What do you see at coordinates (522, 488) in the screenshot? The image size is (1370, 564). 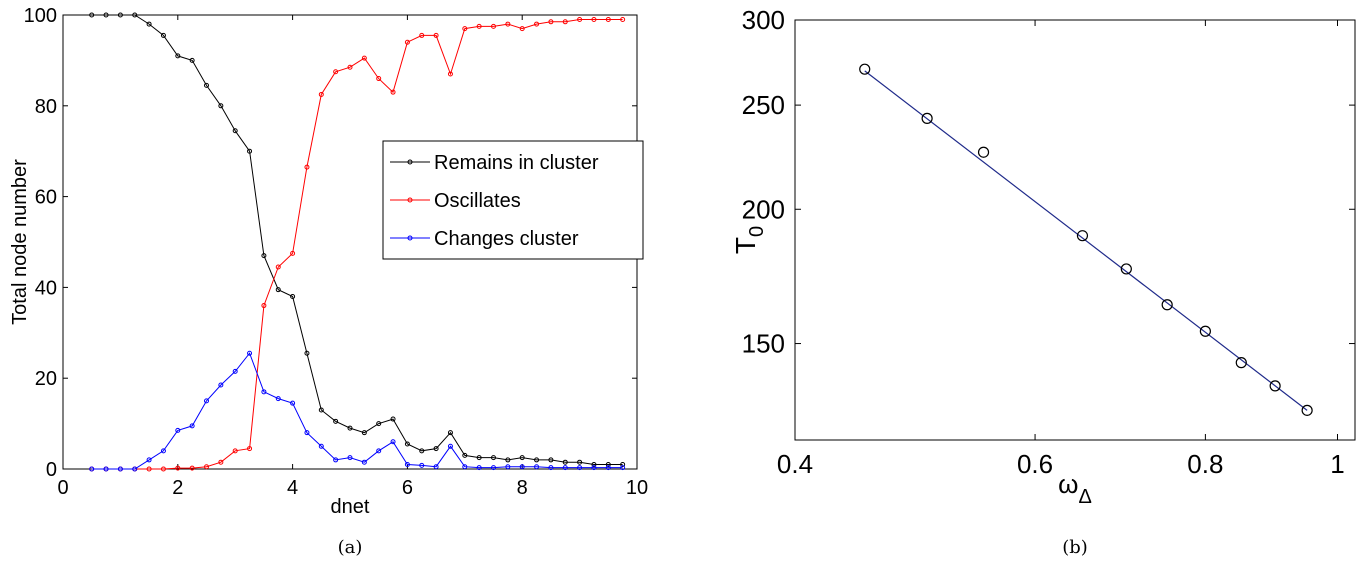 I see `x-tick-label-a: 8` at bounding box center [522, 488].